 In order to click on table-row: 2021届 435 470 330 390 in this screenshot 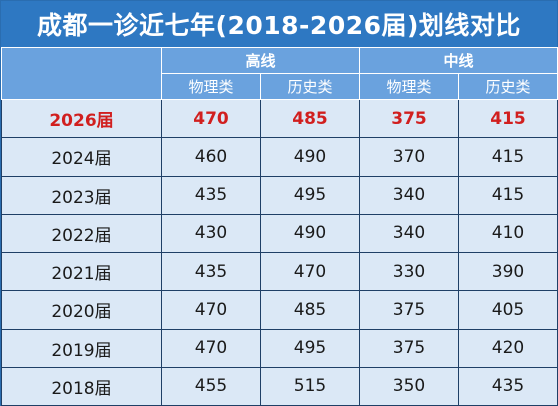, I will do `click(279, 271)`.